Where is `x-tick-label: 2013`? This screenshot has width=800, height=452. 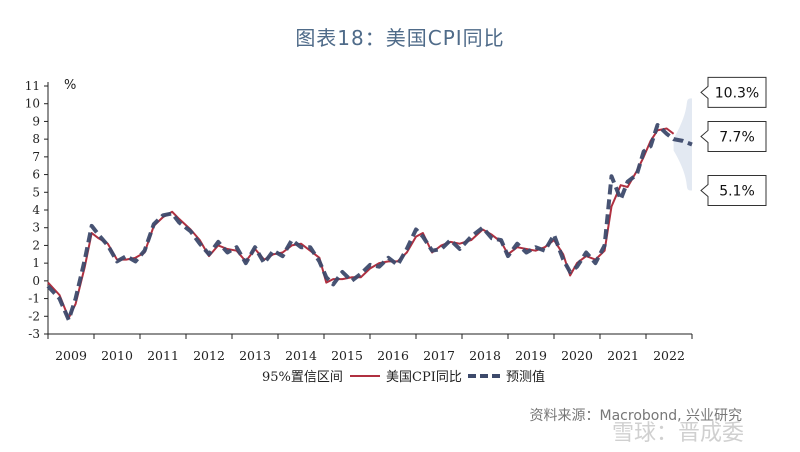 x-tick-label: 2013 is located at coordinates (255, 355).